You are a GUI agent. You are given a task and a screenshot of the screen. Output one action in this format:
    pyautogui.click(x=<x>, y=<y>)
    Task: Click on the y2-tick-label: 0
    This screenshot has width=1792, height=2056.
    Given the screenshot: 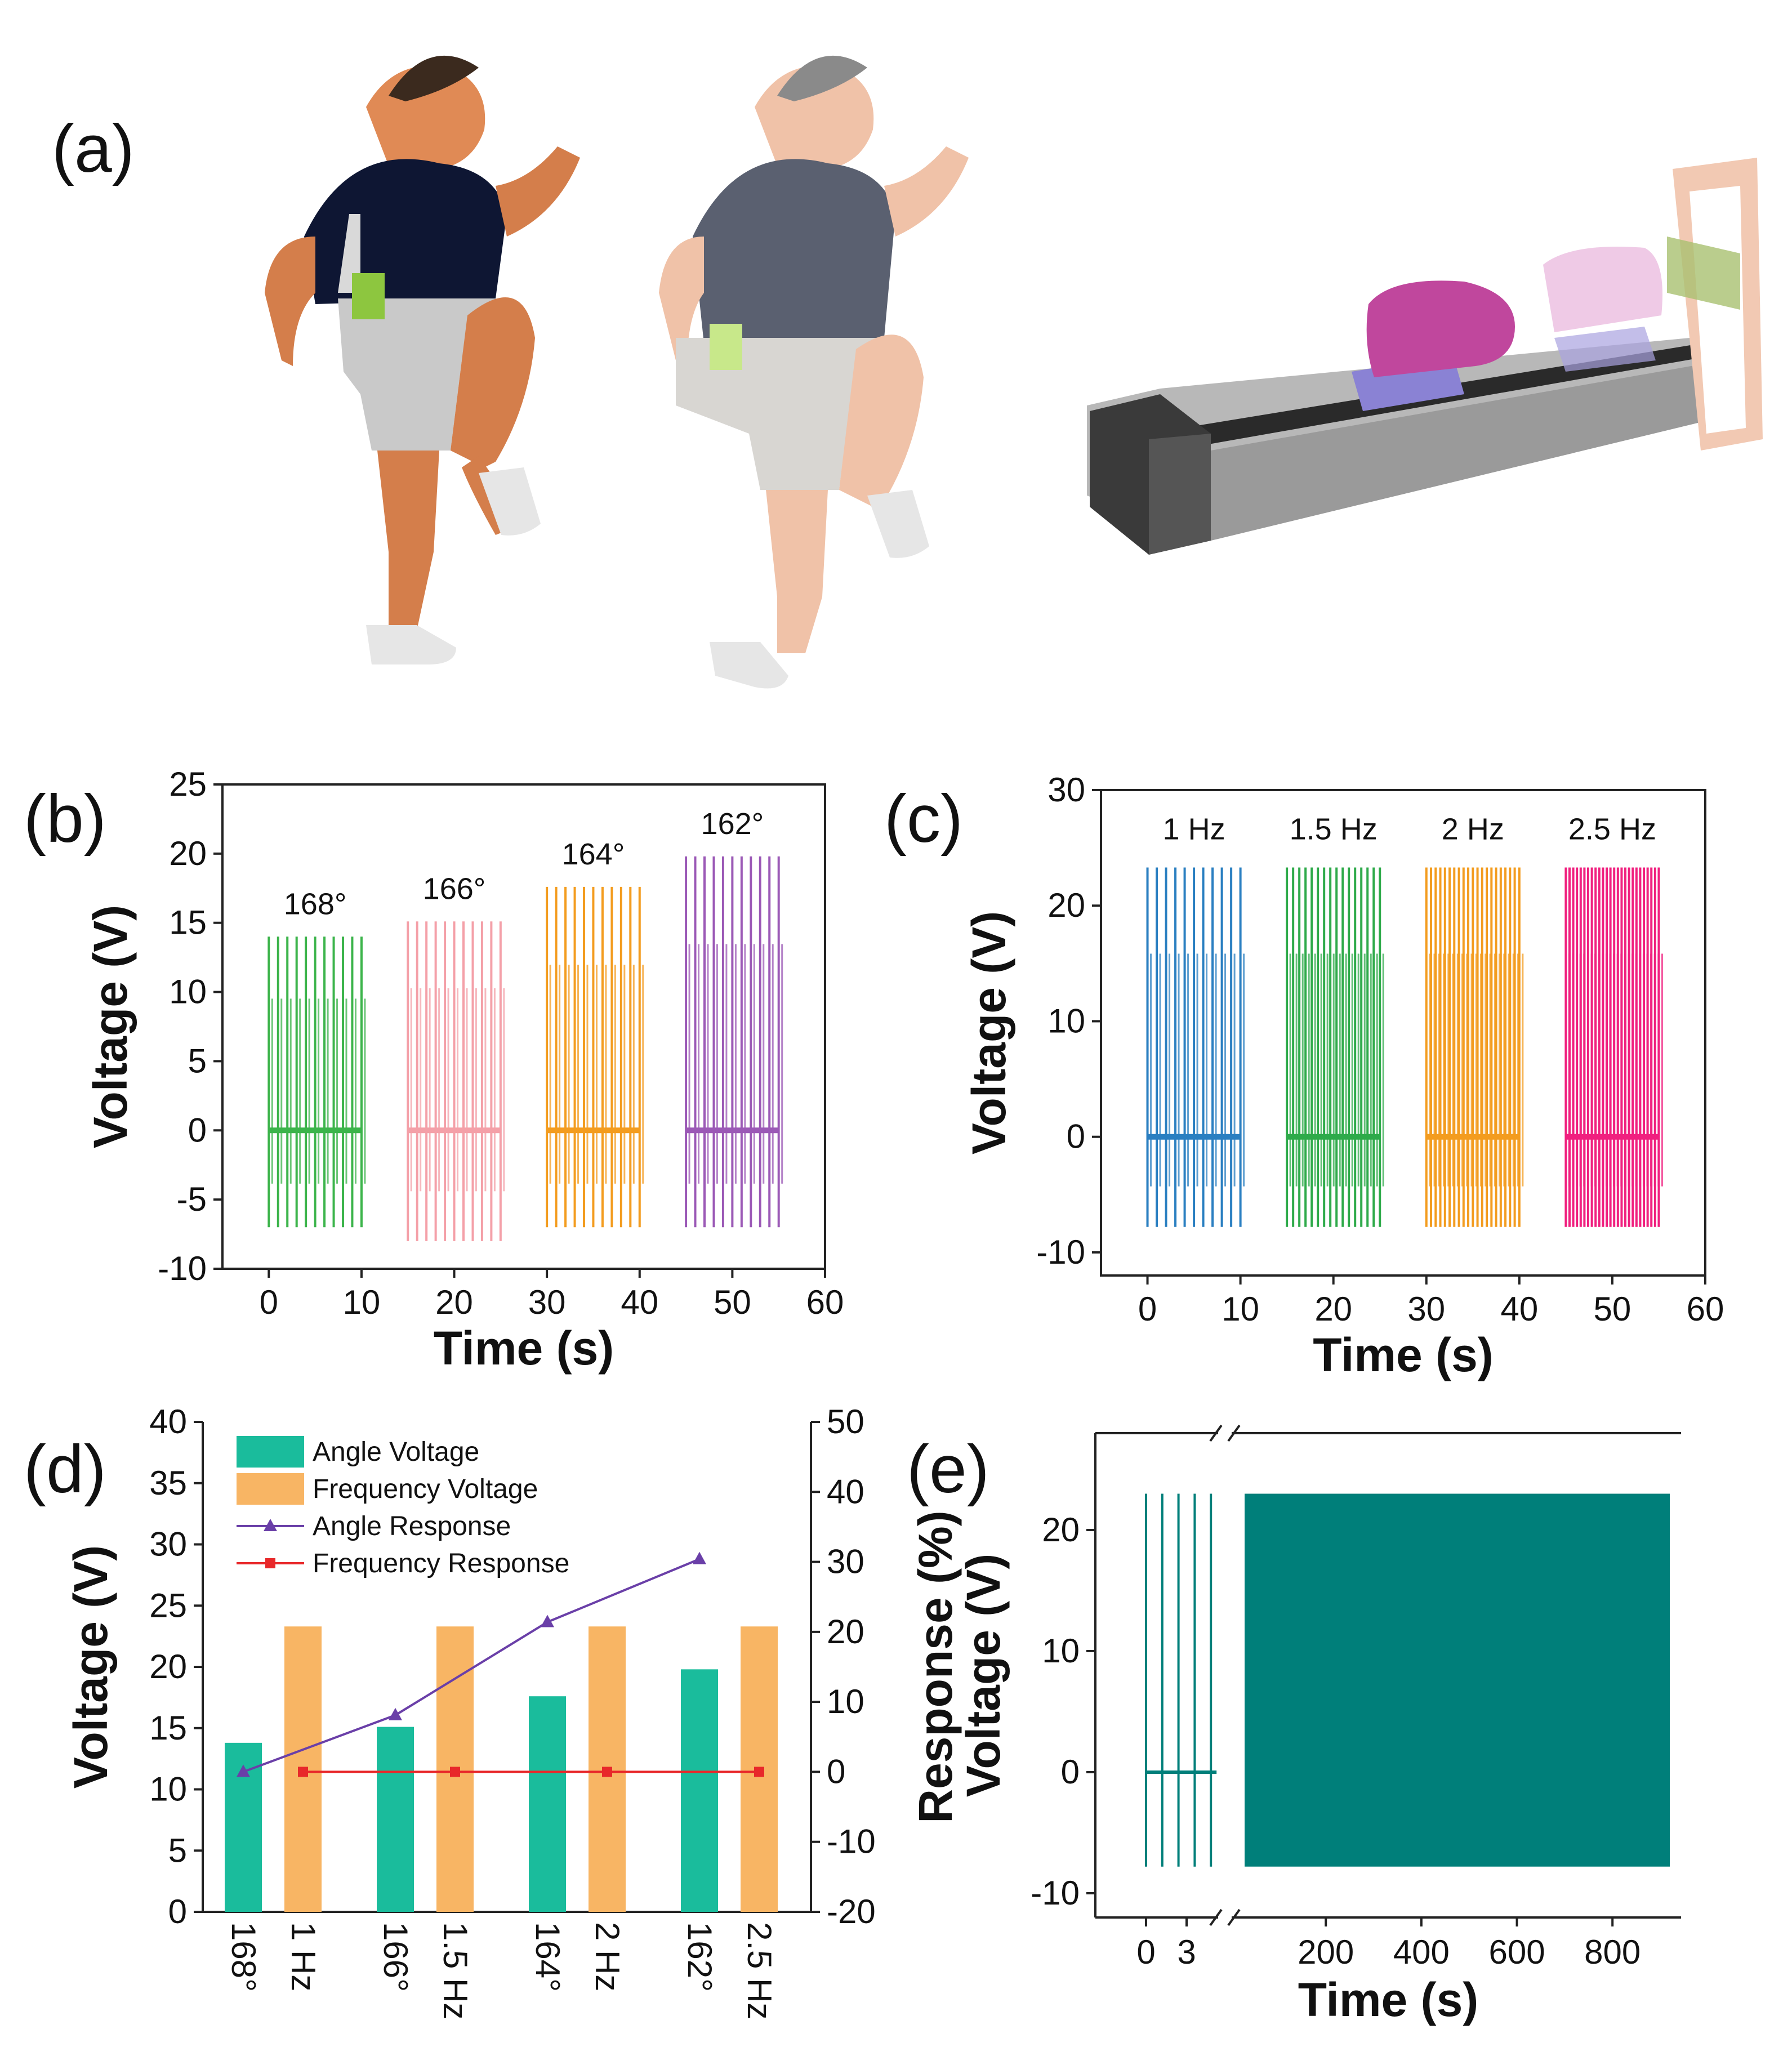 What is the action you would take?
    pyautogui.click(x=836, y=1771)
    